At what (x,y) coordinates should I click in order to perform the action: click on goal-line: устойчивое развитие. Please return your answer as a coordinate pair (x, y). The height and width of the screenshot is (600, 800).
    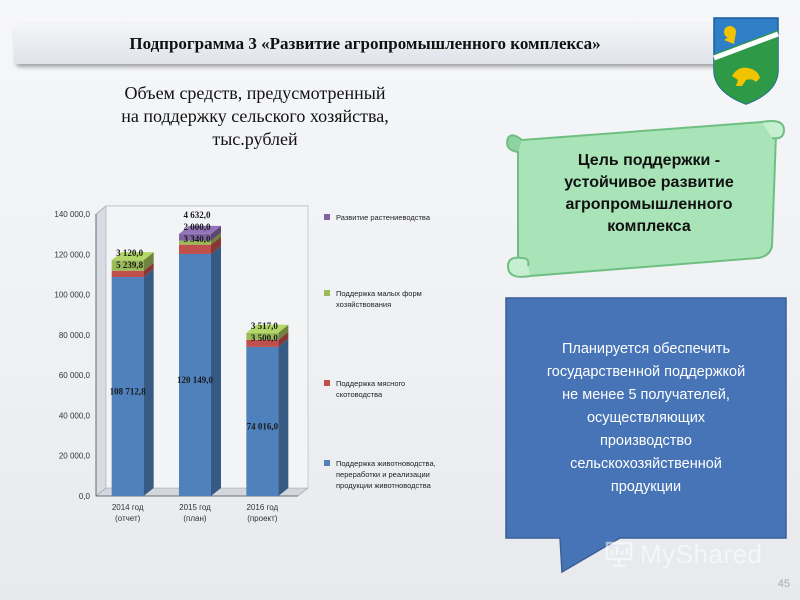
    Looking at the image, I should click on (649, 182).